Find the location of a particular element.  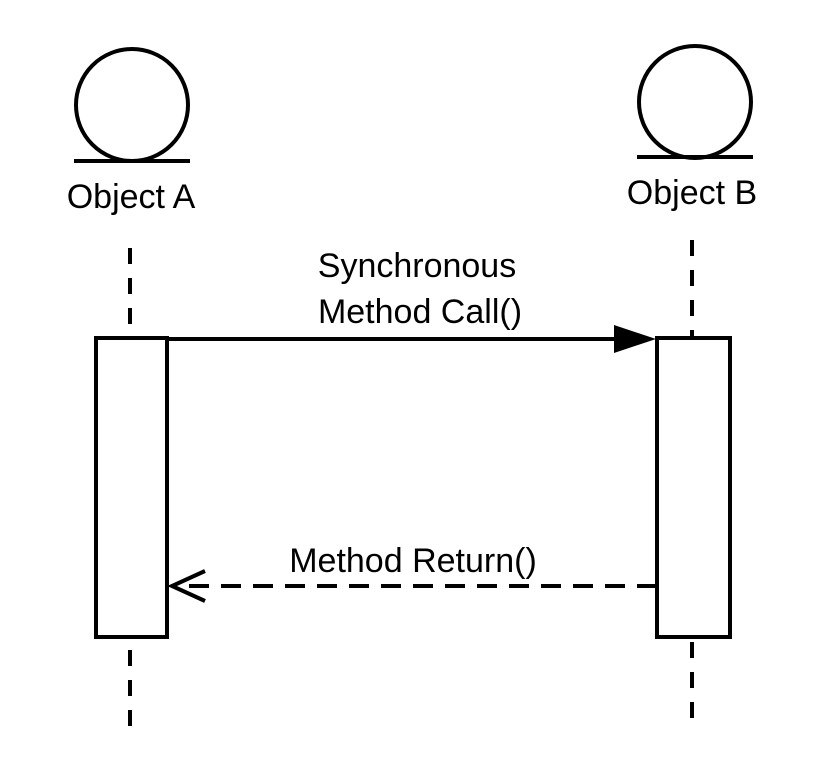

object-a: Object A is located at coordinates (131, 131).